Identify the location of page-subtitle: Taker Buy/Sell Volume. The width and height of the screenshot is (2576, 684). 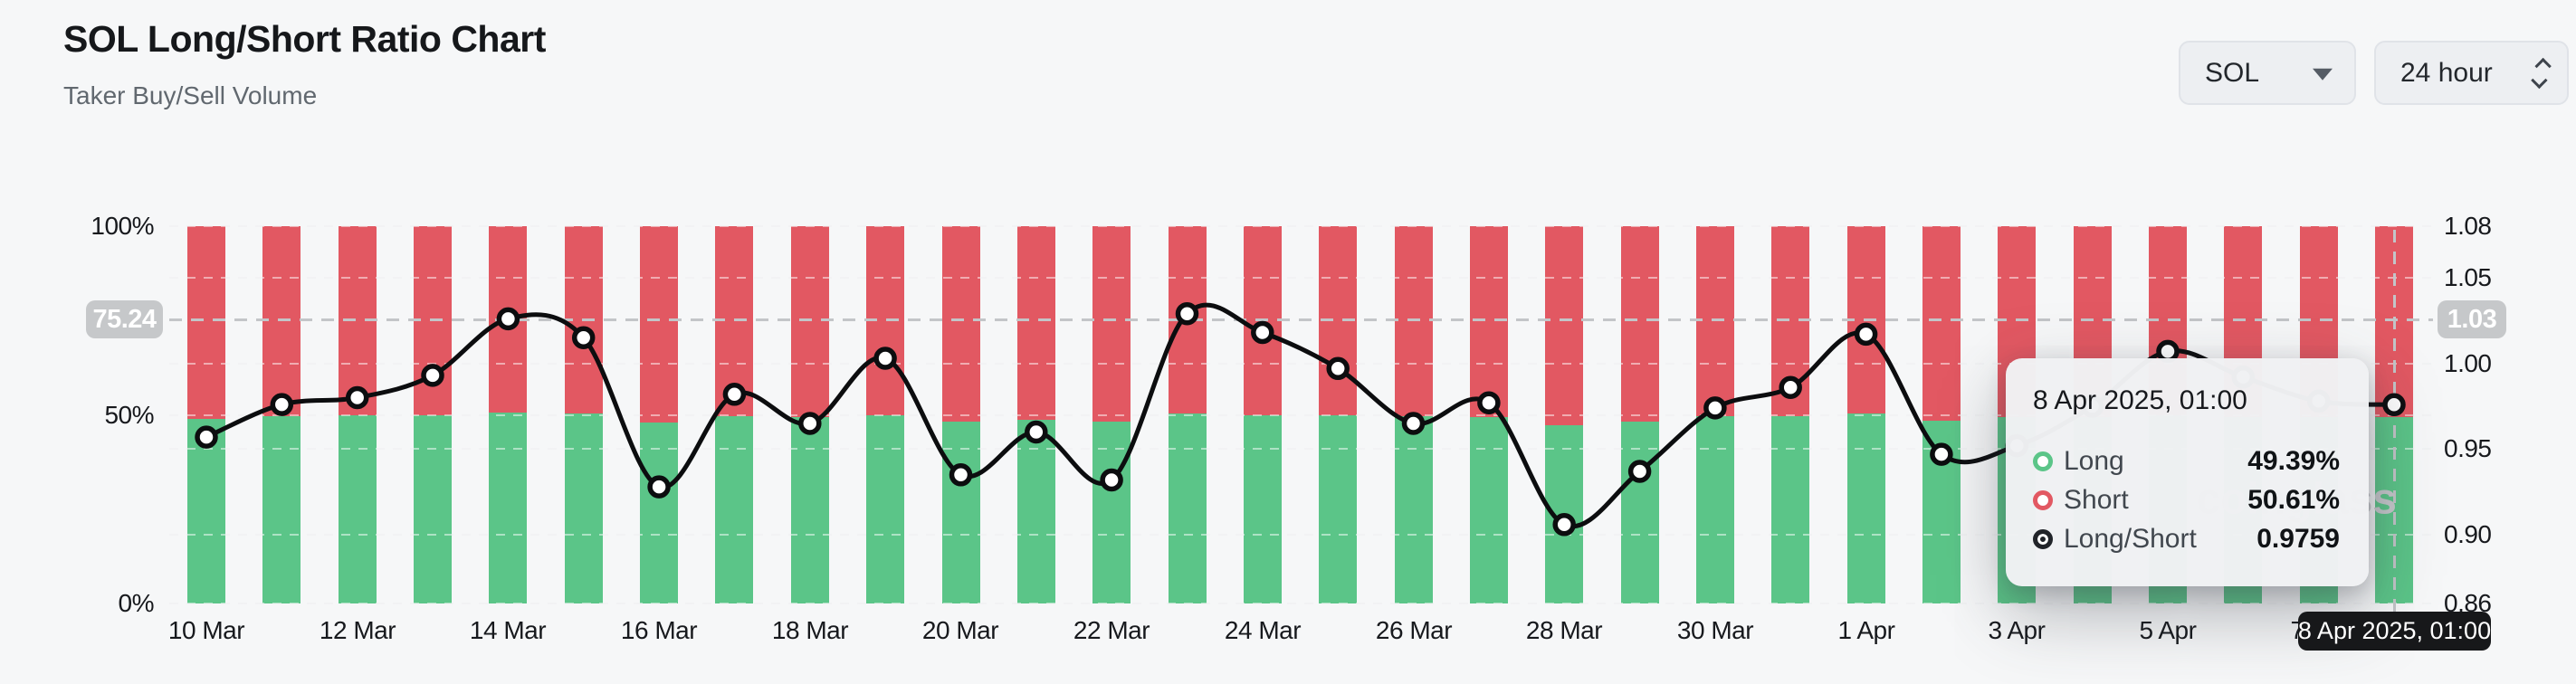
(191, 95).